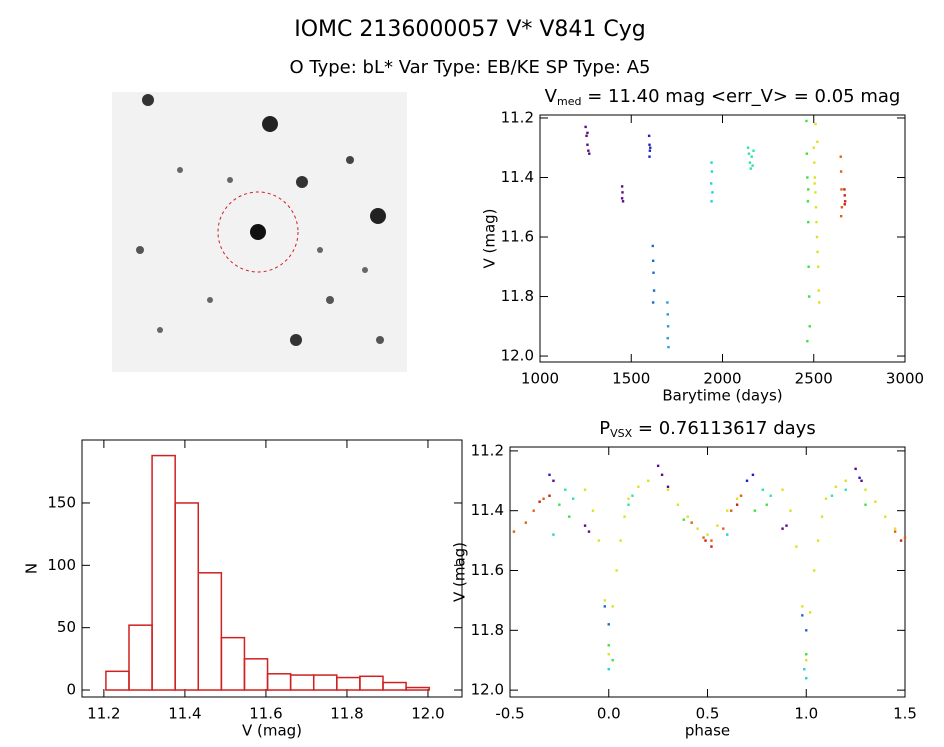  What do you see at coordinates (540, 379) in the screenshot?
I see `x-tick-label: 1000` at bounding box center [540, 379].